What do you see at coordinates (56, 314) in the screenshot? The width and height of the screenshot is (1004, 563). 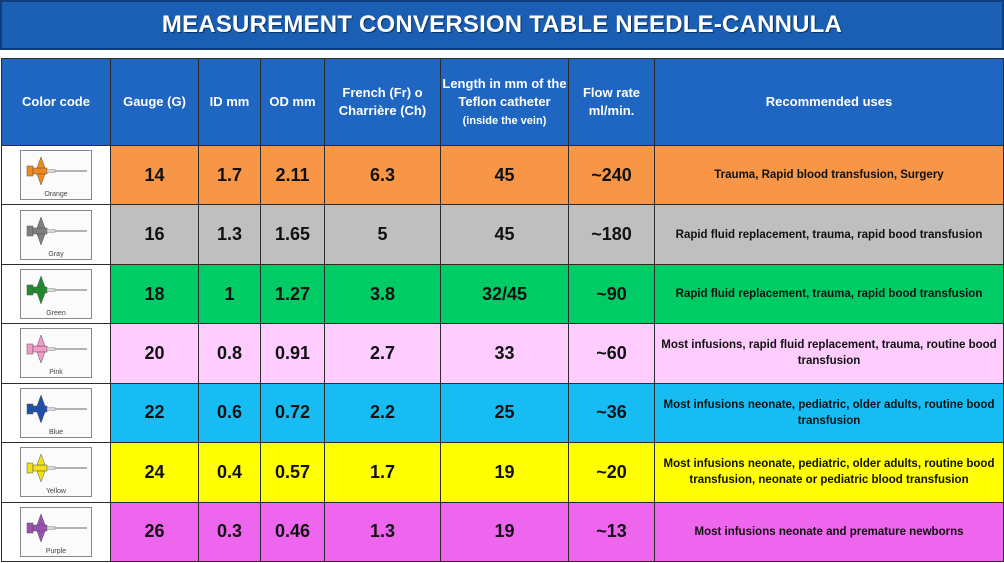 I see `cannula-color-label: Green` at bounding box center [56, 314].